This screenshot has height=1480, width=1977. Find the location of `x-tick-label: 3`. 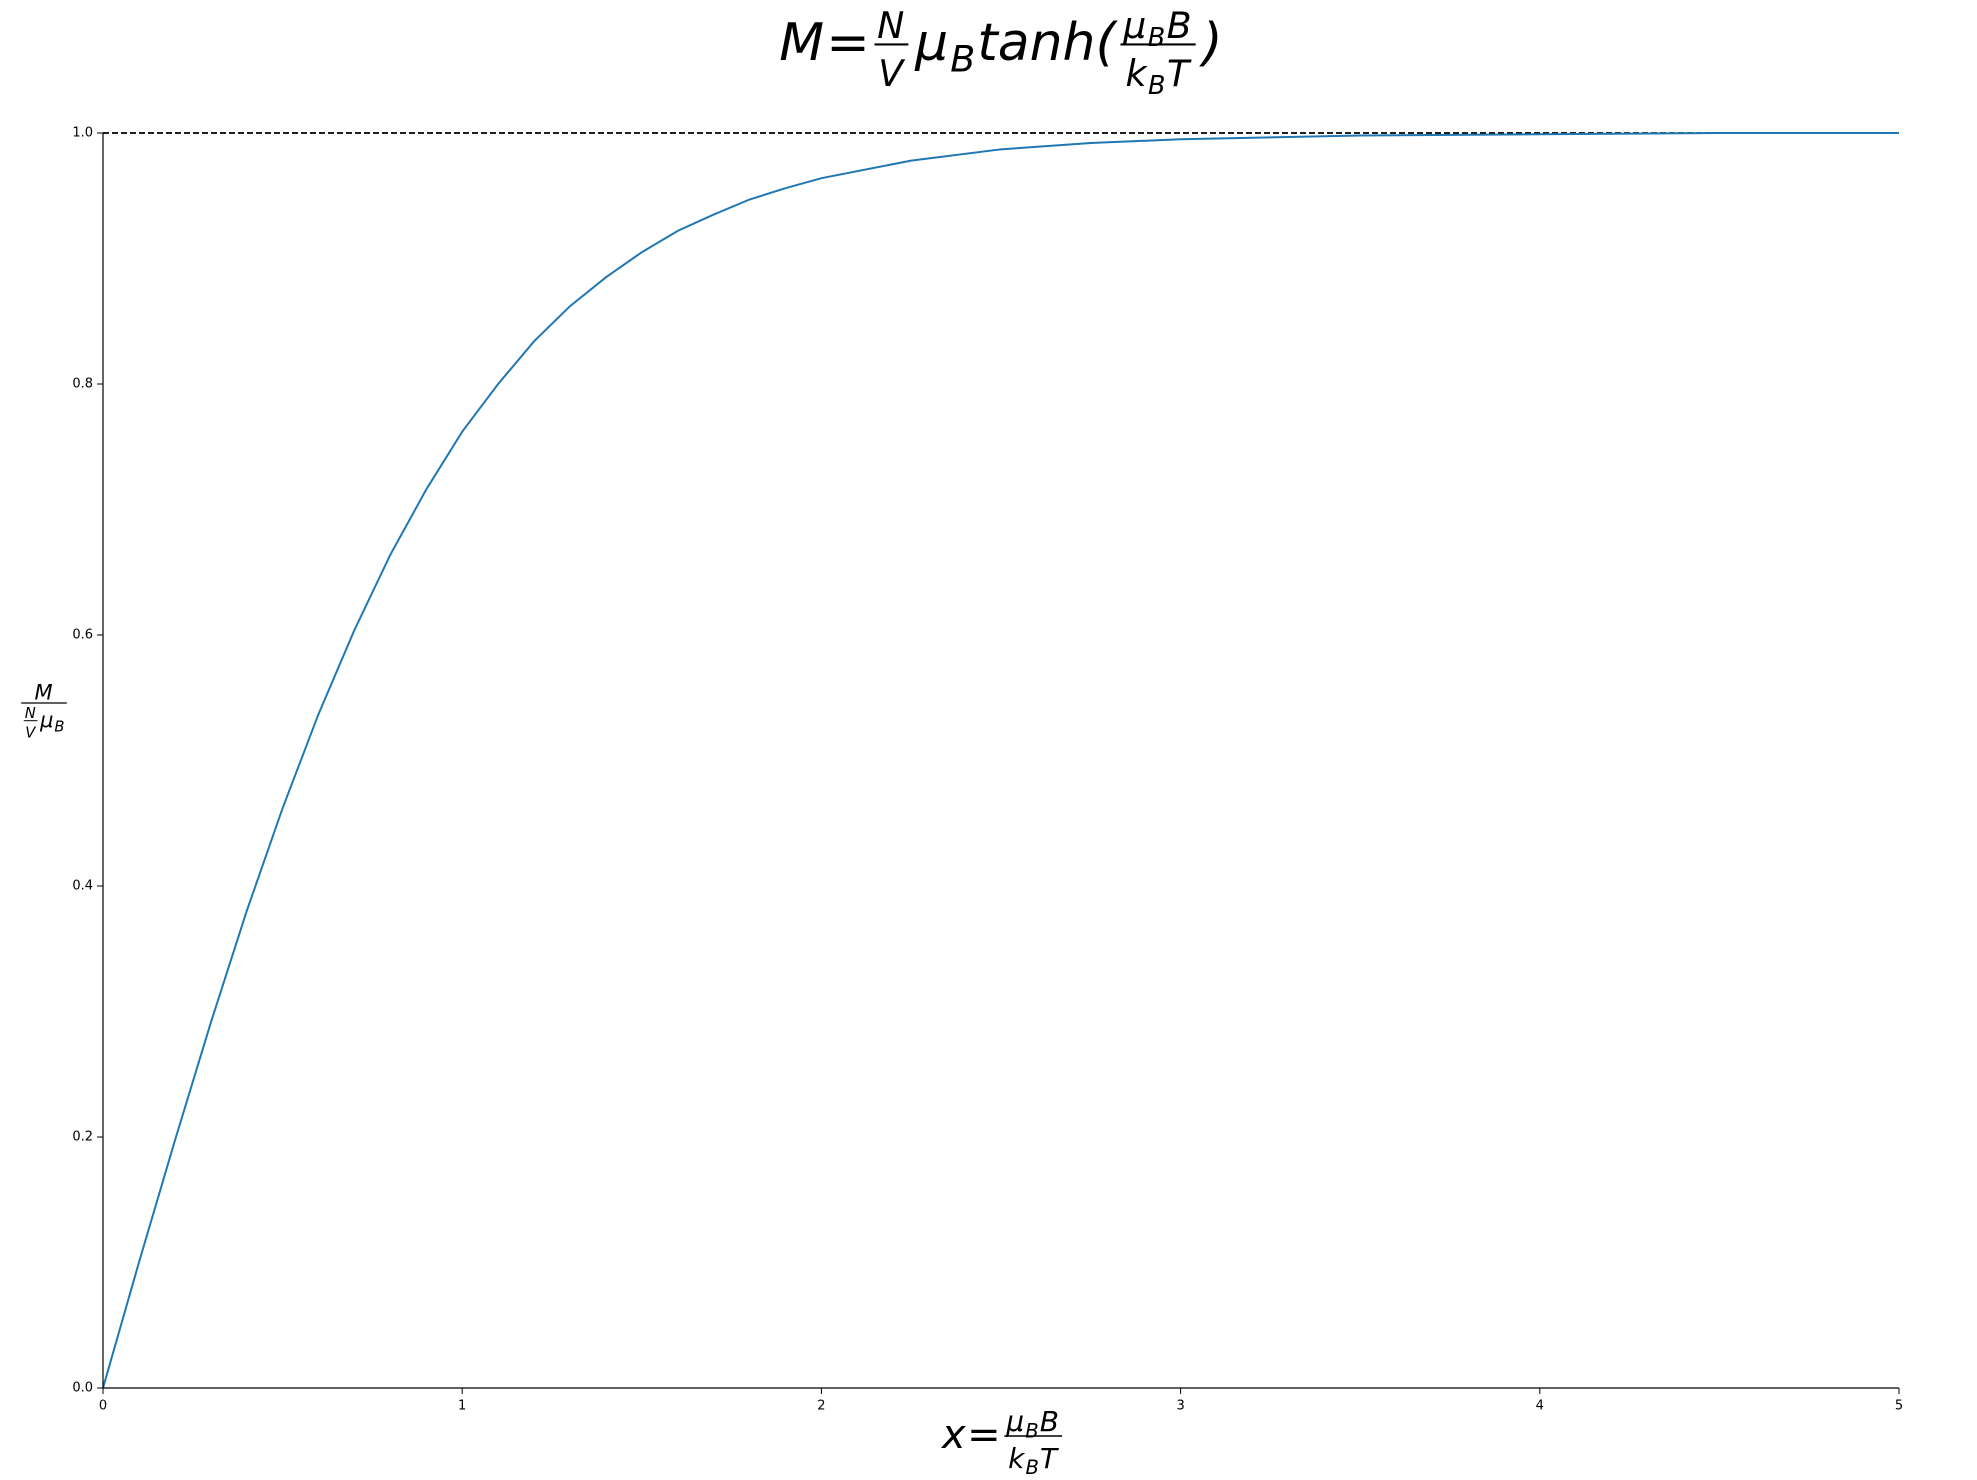

x-tick-label: 3 is located at coordinates (1180, 1406).